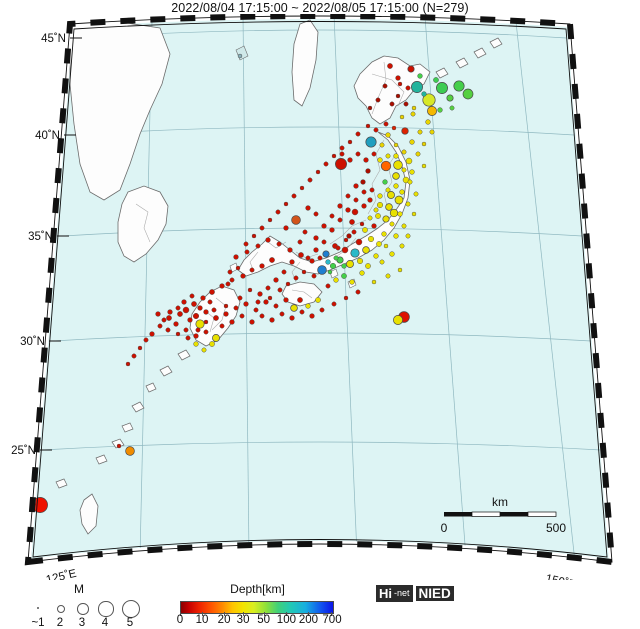 This screenshot has width=640, height=629. I want to click on magnitude-tick-label: 2, so click(60, 623).